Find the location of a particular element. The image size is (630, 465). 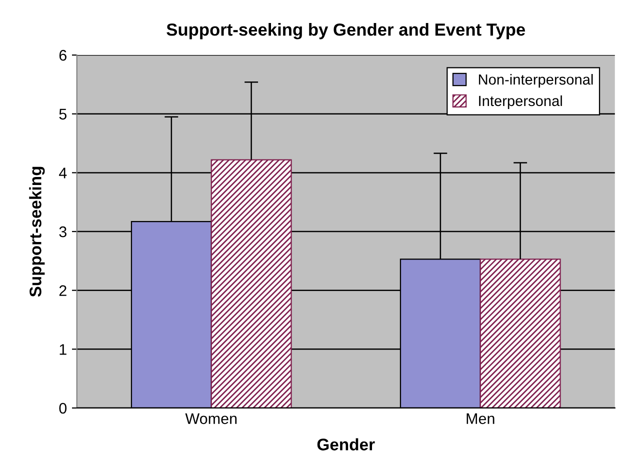

y-axis-title: Support-seeking is located at coordinates (37, 231).